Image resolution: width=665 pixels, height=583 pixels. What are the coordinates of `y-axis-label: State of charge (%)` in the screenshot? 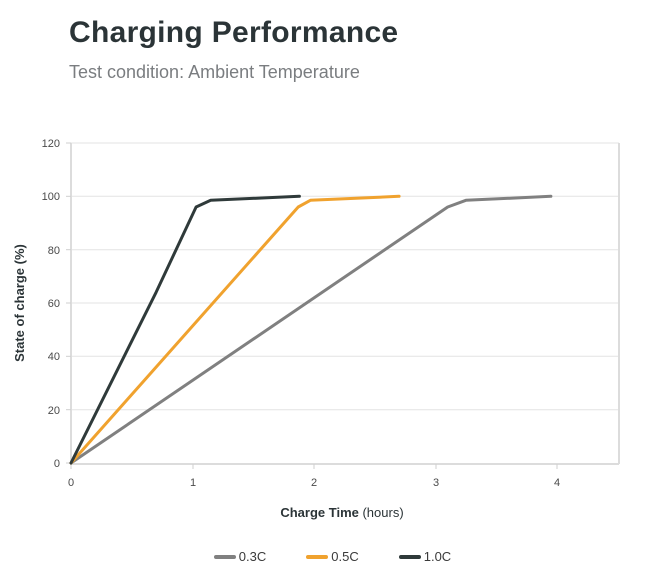 It's located at (19, 303).